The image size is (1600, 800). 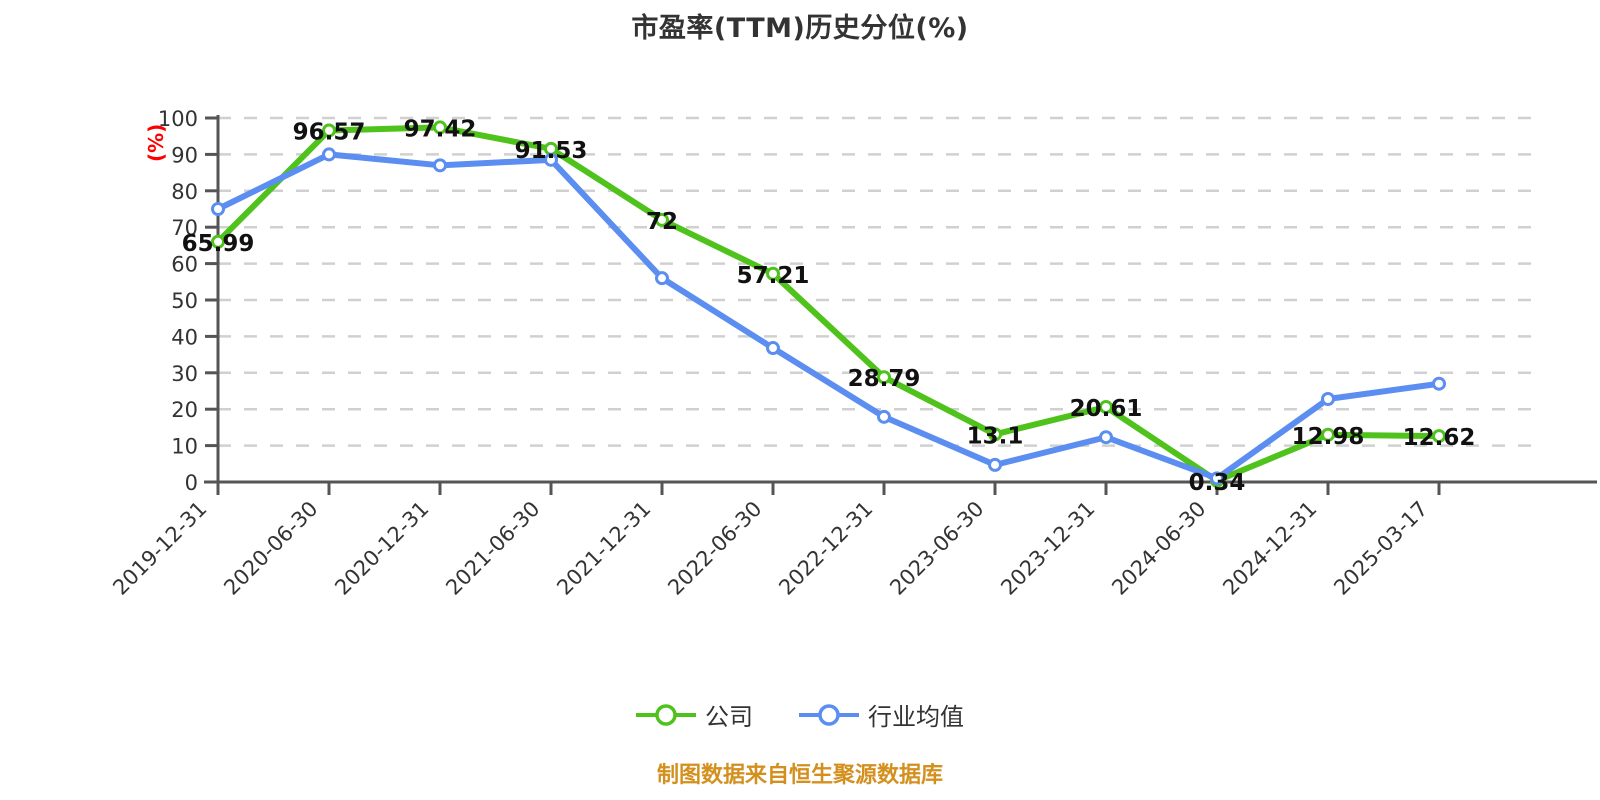 What do you see at coordinates (825, 548) in the screenshot?
I see `x-tick-label: 2022-12-31` at bounding box center [825, 548].